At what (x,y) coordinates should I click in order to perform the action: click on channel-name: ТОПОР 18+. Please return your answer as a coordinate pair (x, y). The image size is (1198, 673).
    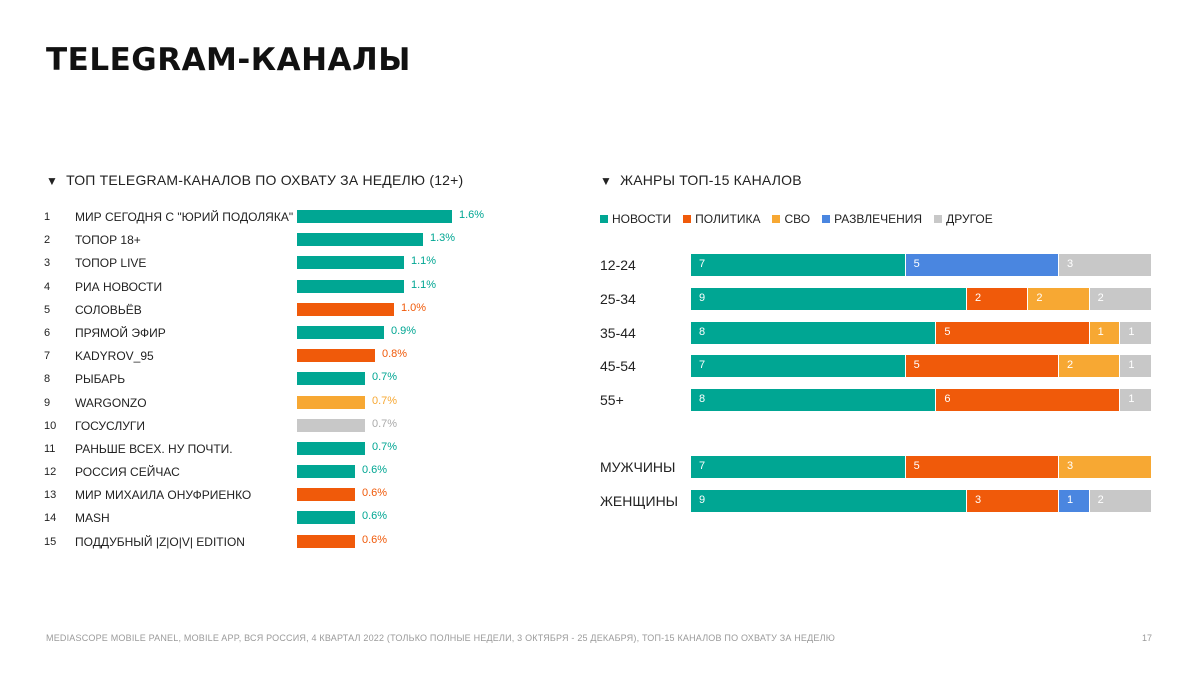
    Looking at the image, I should click on (108, 240).